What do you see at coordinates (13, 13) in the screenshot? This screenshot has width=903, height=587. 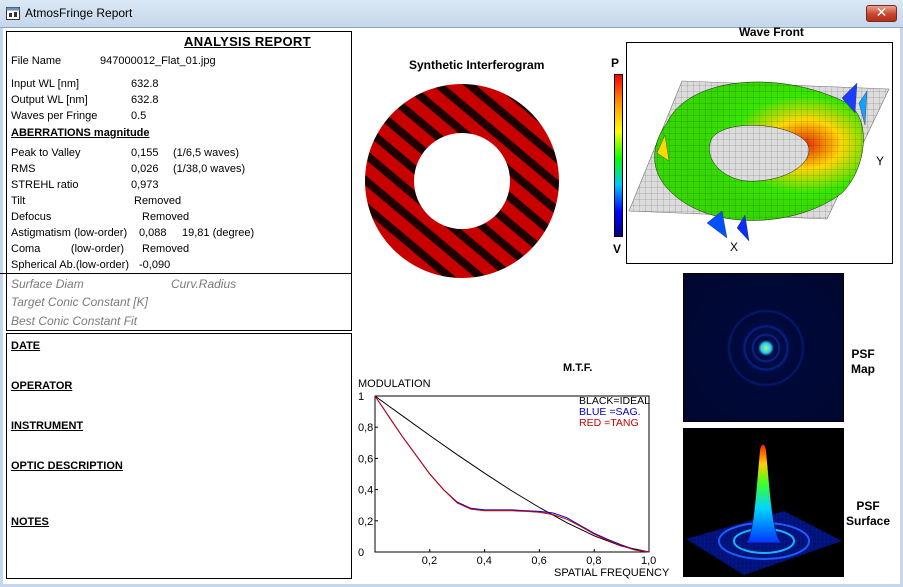 I see `app-icon` at bounding box center [13, 13].